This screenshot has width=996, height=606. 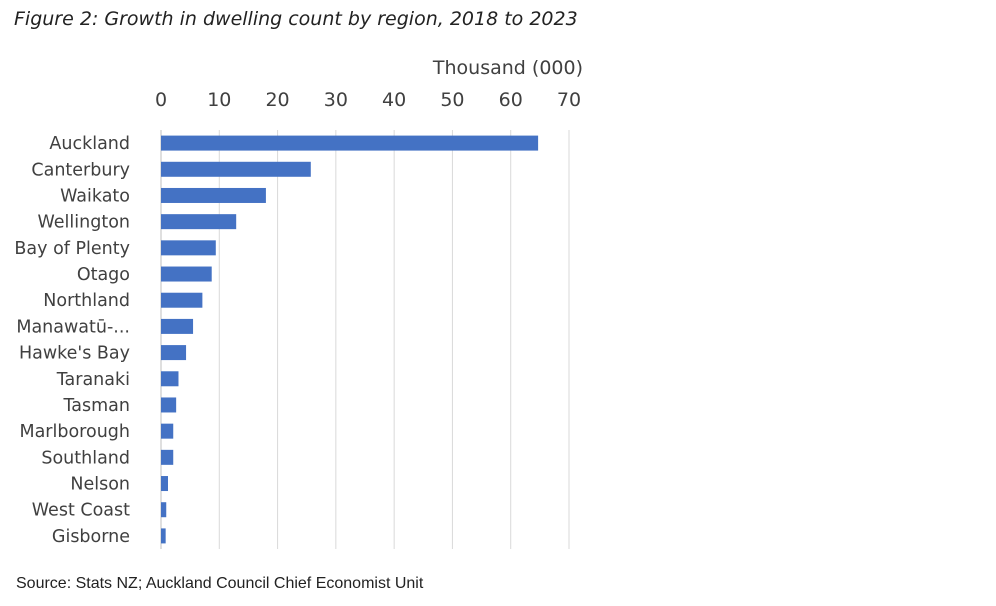 I want to click on x-tick-label: 70, so click(x=569, y=100).